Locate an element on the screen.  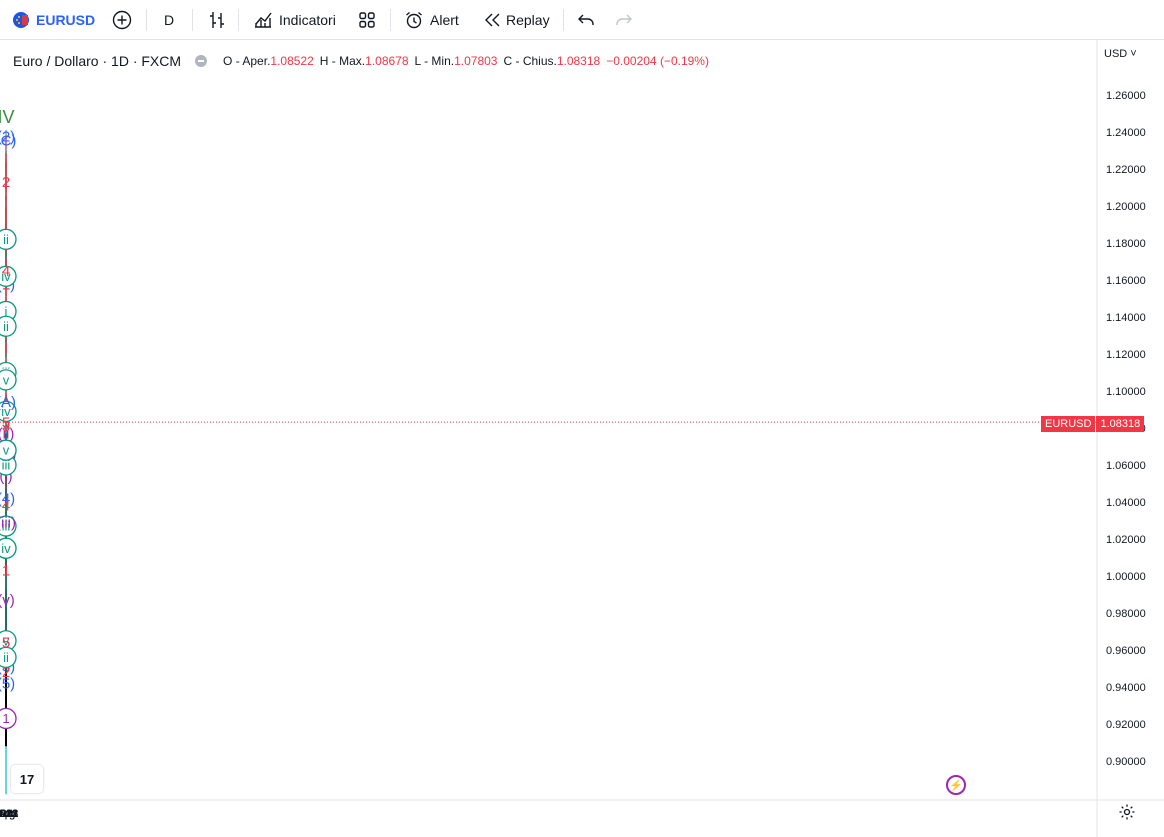
interval-button: D is located at coordinates (169, 20).